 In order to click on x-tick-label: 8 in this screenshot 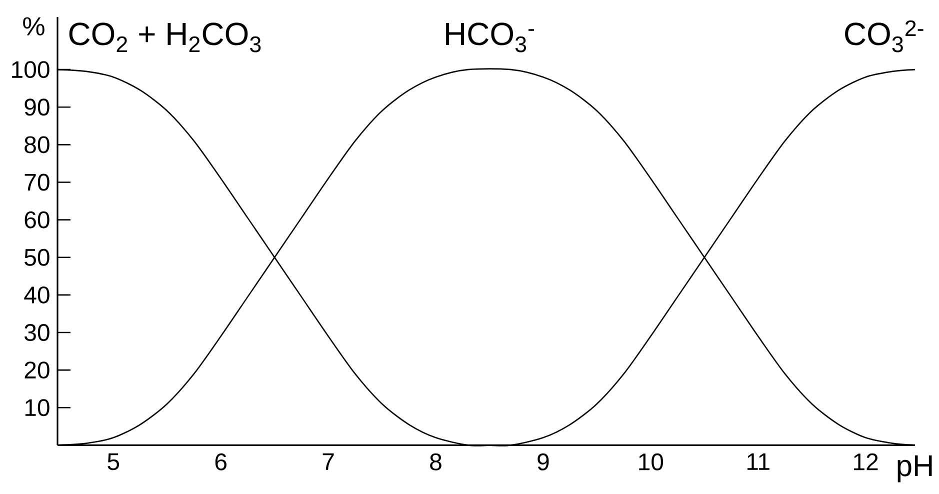, I will do `click(436, 461)`.